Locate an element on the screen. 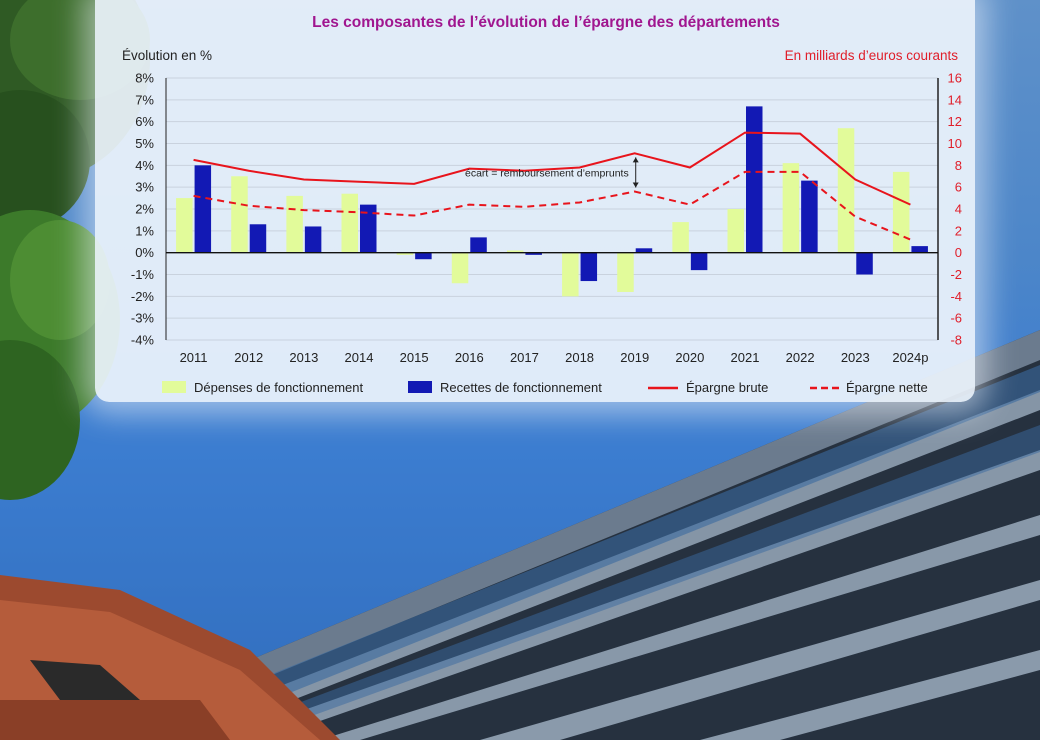  lines is located at coordinates (552, 186).